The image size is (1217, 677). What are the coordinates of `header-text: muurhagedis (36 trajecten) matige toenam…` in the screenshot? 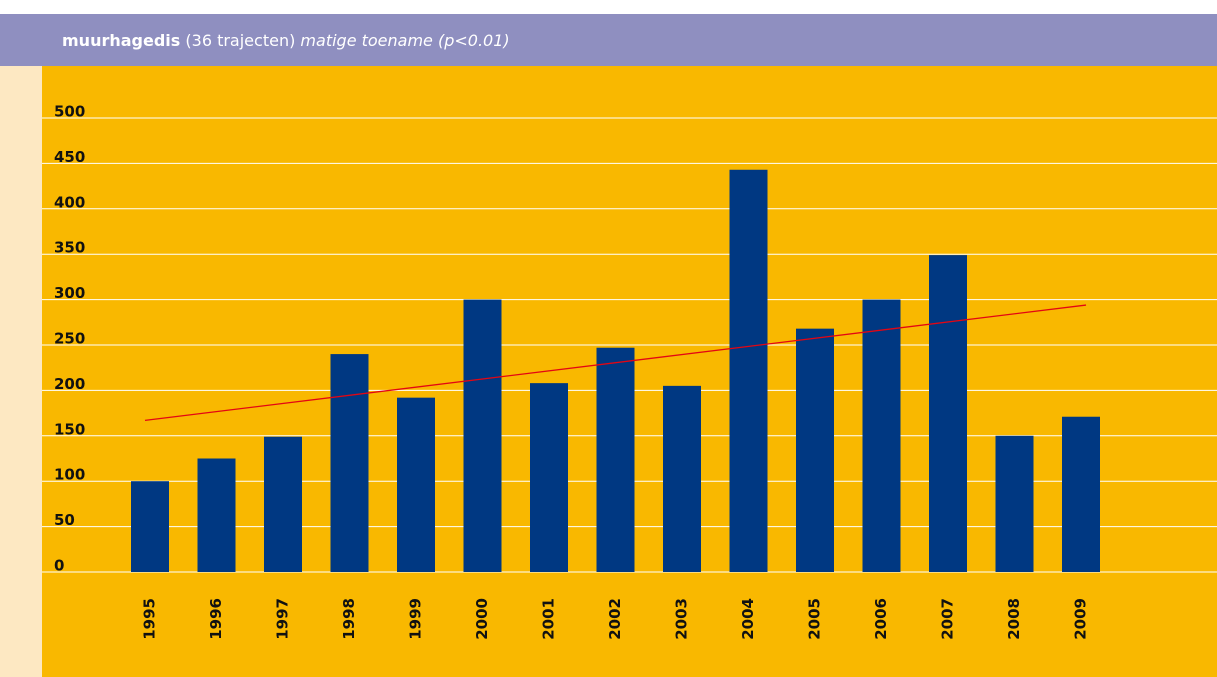 It's located at (286, 40).